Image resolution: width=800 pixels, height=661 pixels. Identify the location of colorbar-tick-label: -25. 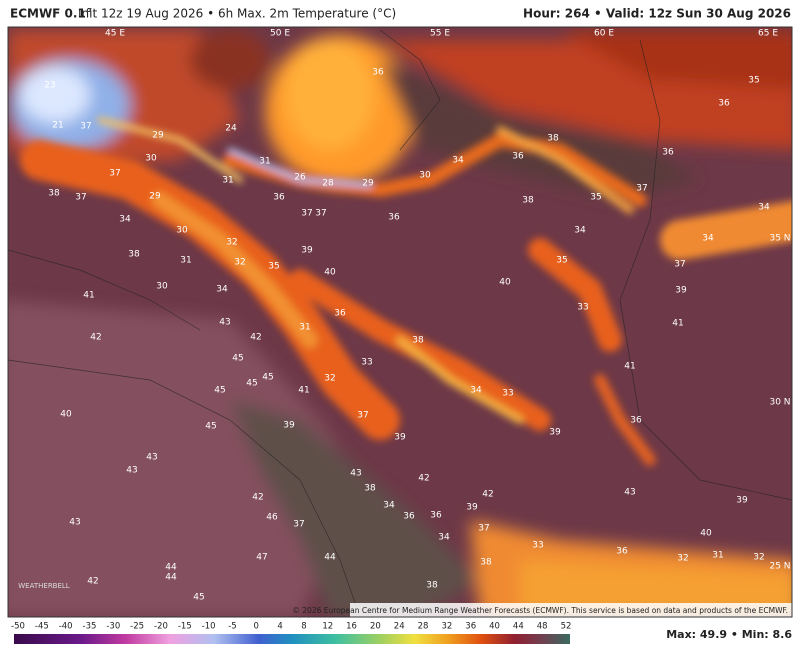
(137, 627).